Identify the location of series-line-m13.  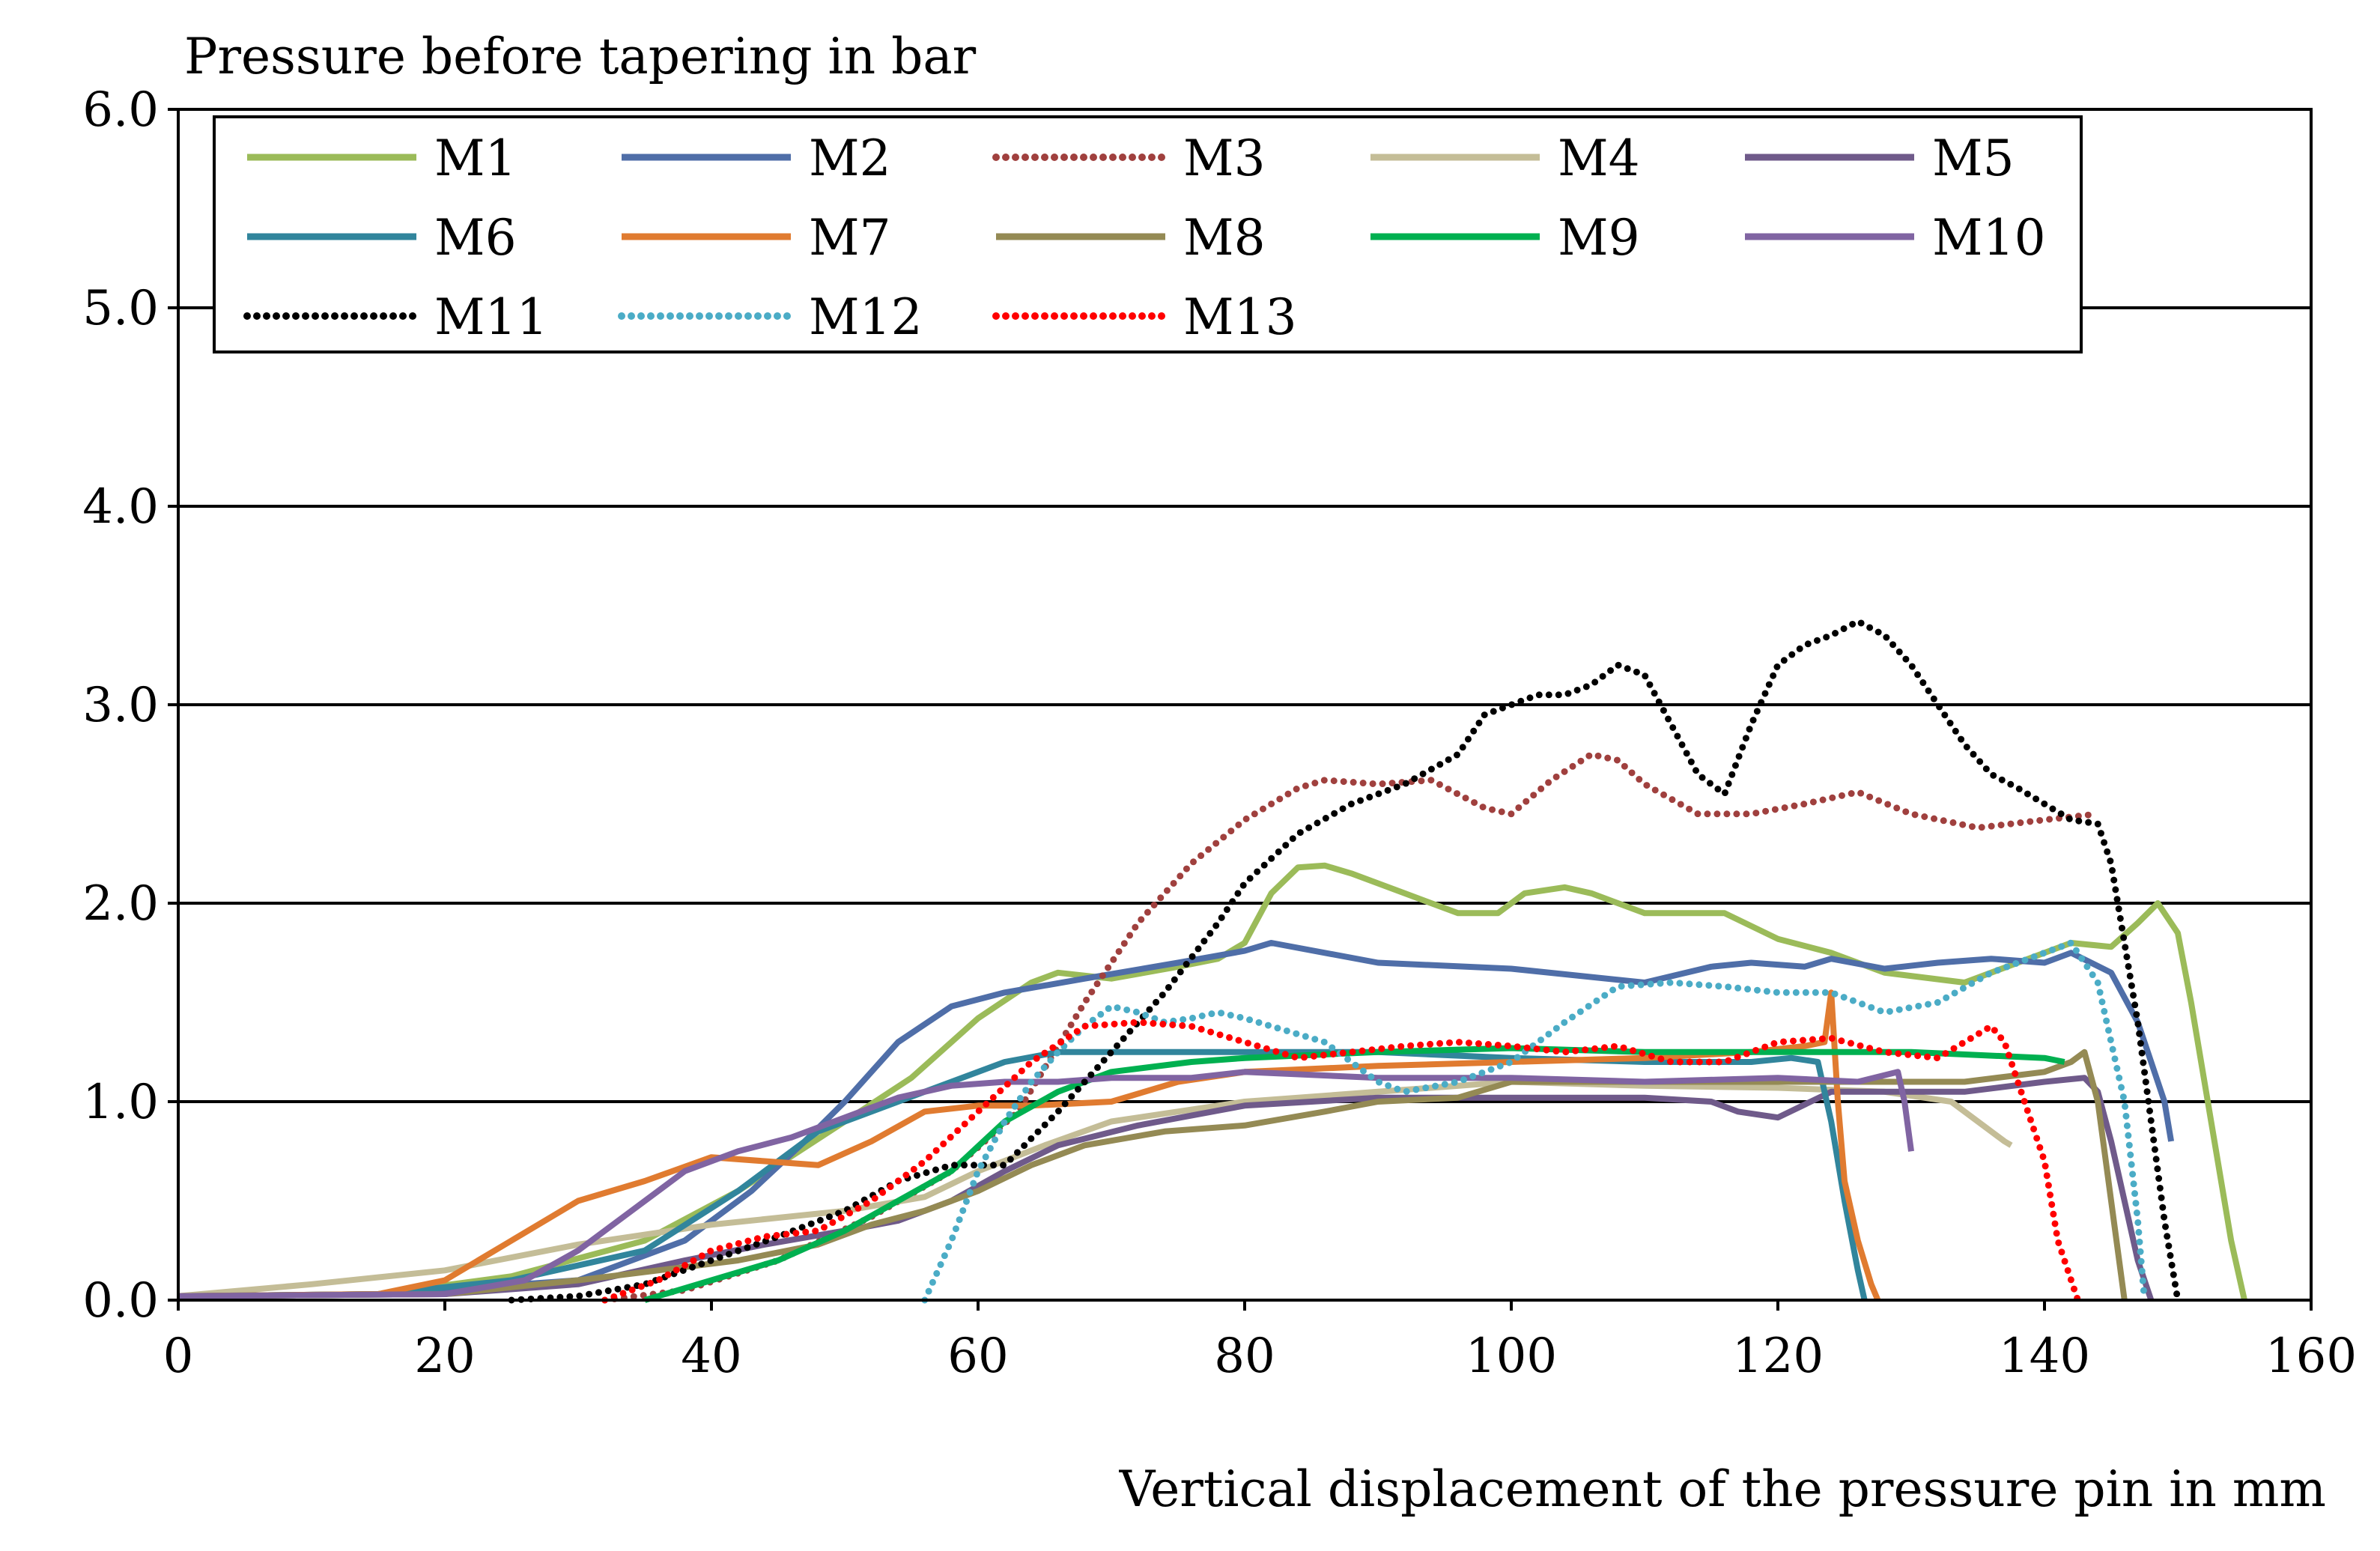
(1341, 1162).